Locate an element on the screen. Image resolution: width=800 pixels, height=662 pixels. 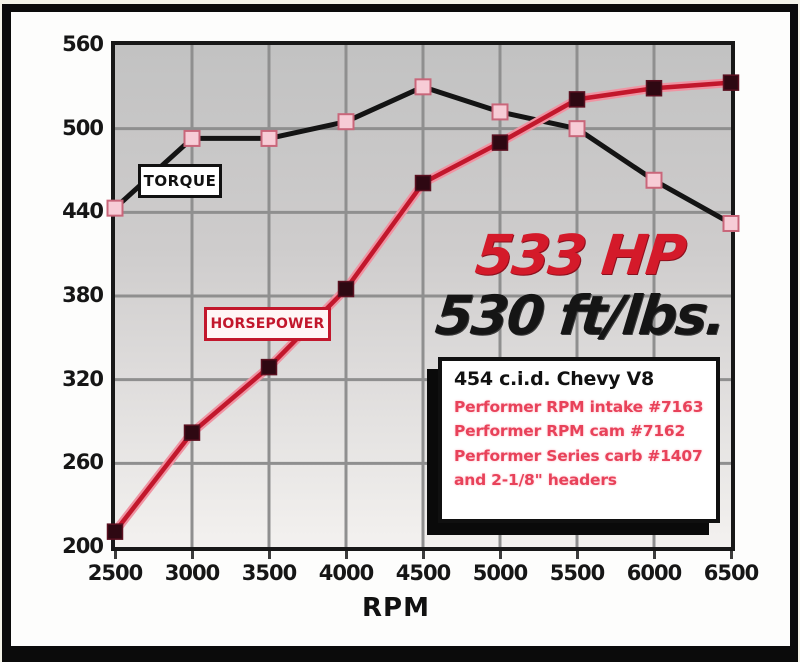
torque-series-label: TORQUE is located at coordinates (180, 181).